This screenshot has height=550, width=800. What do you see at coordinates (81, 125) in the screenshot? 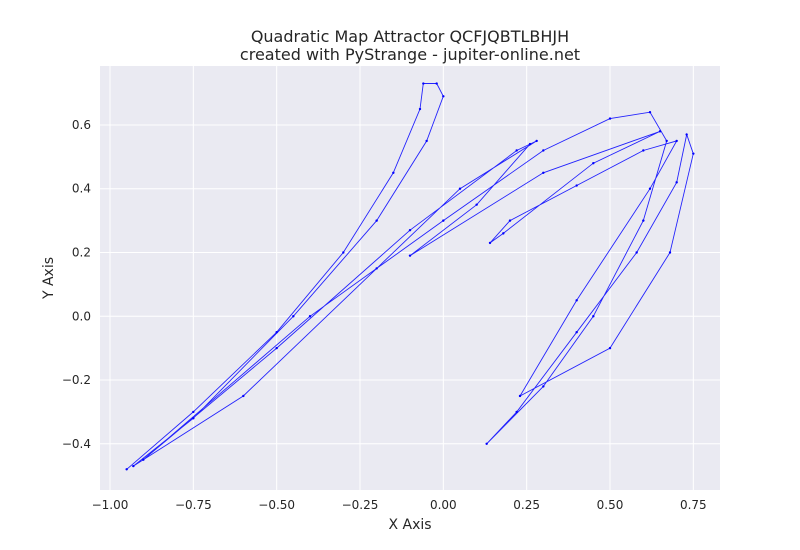
I see `y-tick-label: 0.6` at bounding box center [81, 125].